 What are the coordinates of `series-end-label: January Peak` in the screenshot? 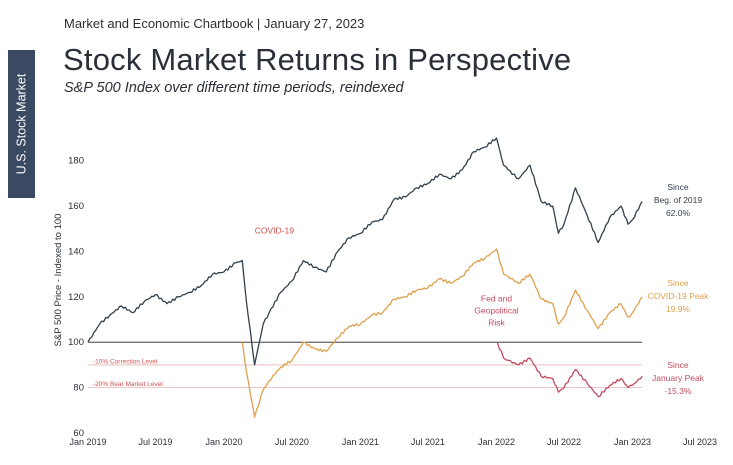 It's located at (678, 378).